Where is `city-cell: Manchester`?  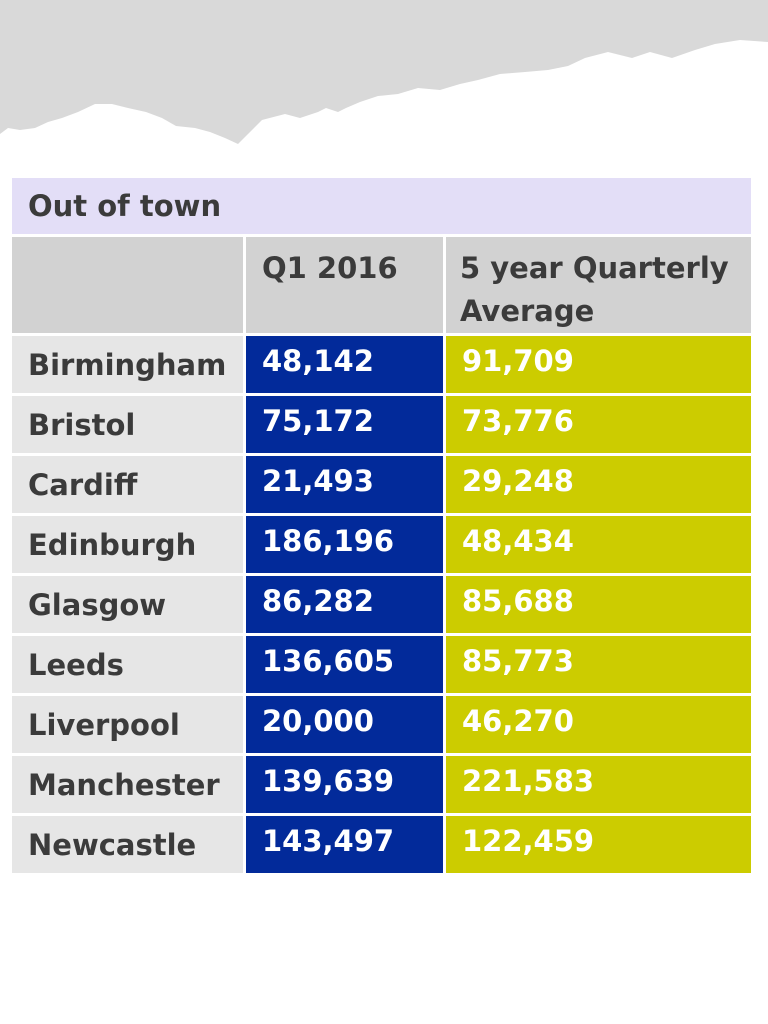 city-cell: Manchester is located at coordinates (127, 784).